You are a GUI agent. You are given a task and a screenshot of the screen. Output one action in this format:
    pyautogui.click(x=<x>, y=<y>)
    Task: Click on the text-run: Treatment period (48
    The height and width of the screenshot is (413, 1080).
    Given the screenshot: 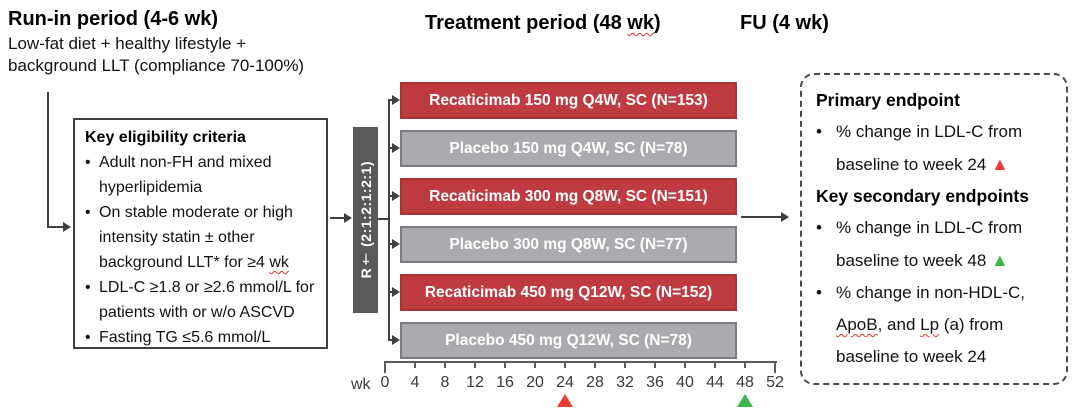 What is the action you would take?
    pyautogui.click(x=526, y=23)
    